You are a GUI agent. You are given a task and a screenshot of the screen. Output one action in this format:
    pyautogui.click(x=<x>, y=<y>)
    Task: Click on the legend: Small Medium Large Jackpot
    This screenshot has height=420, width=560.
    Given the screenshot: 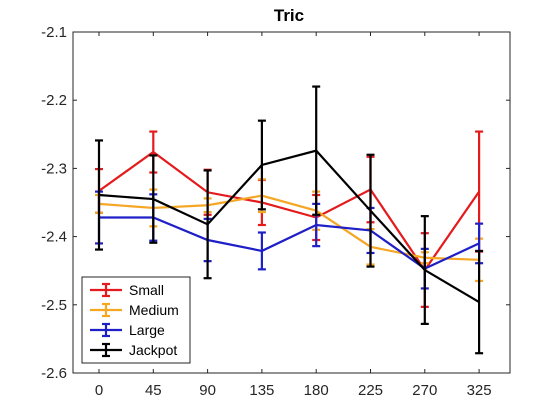 What is the action you would take?
    pyautogui.click(x=136, y=320)
    